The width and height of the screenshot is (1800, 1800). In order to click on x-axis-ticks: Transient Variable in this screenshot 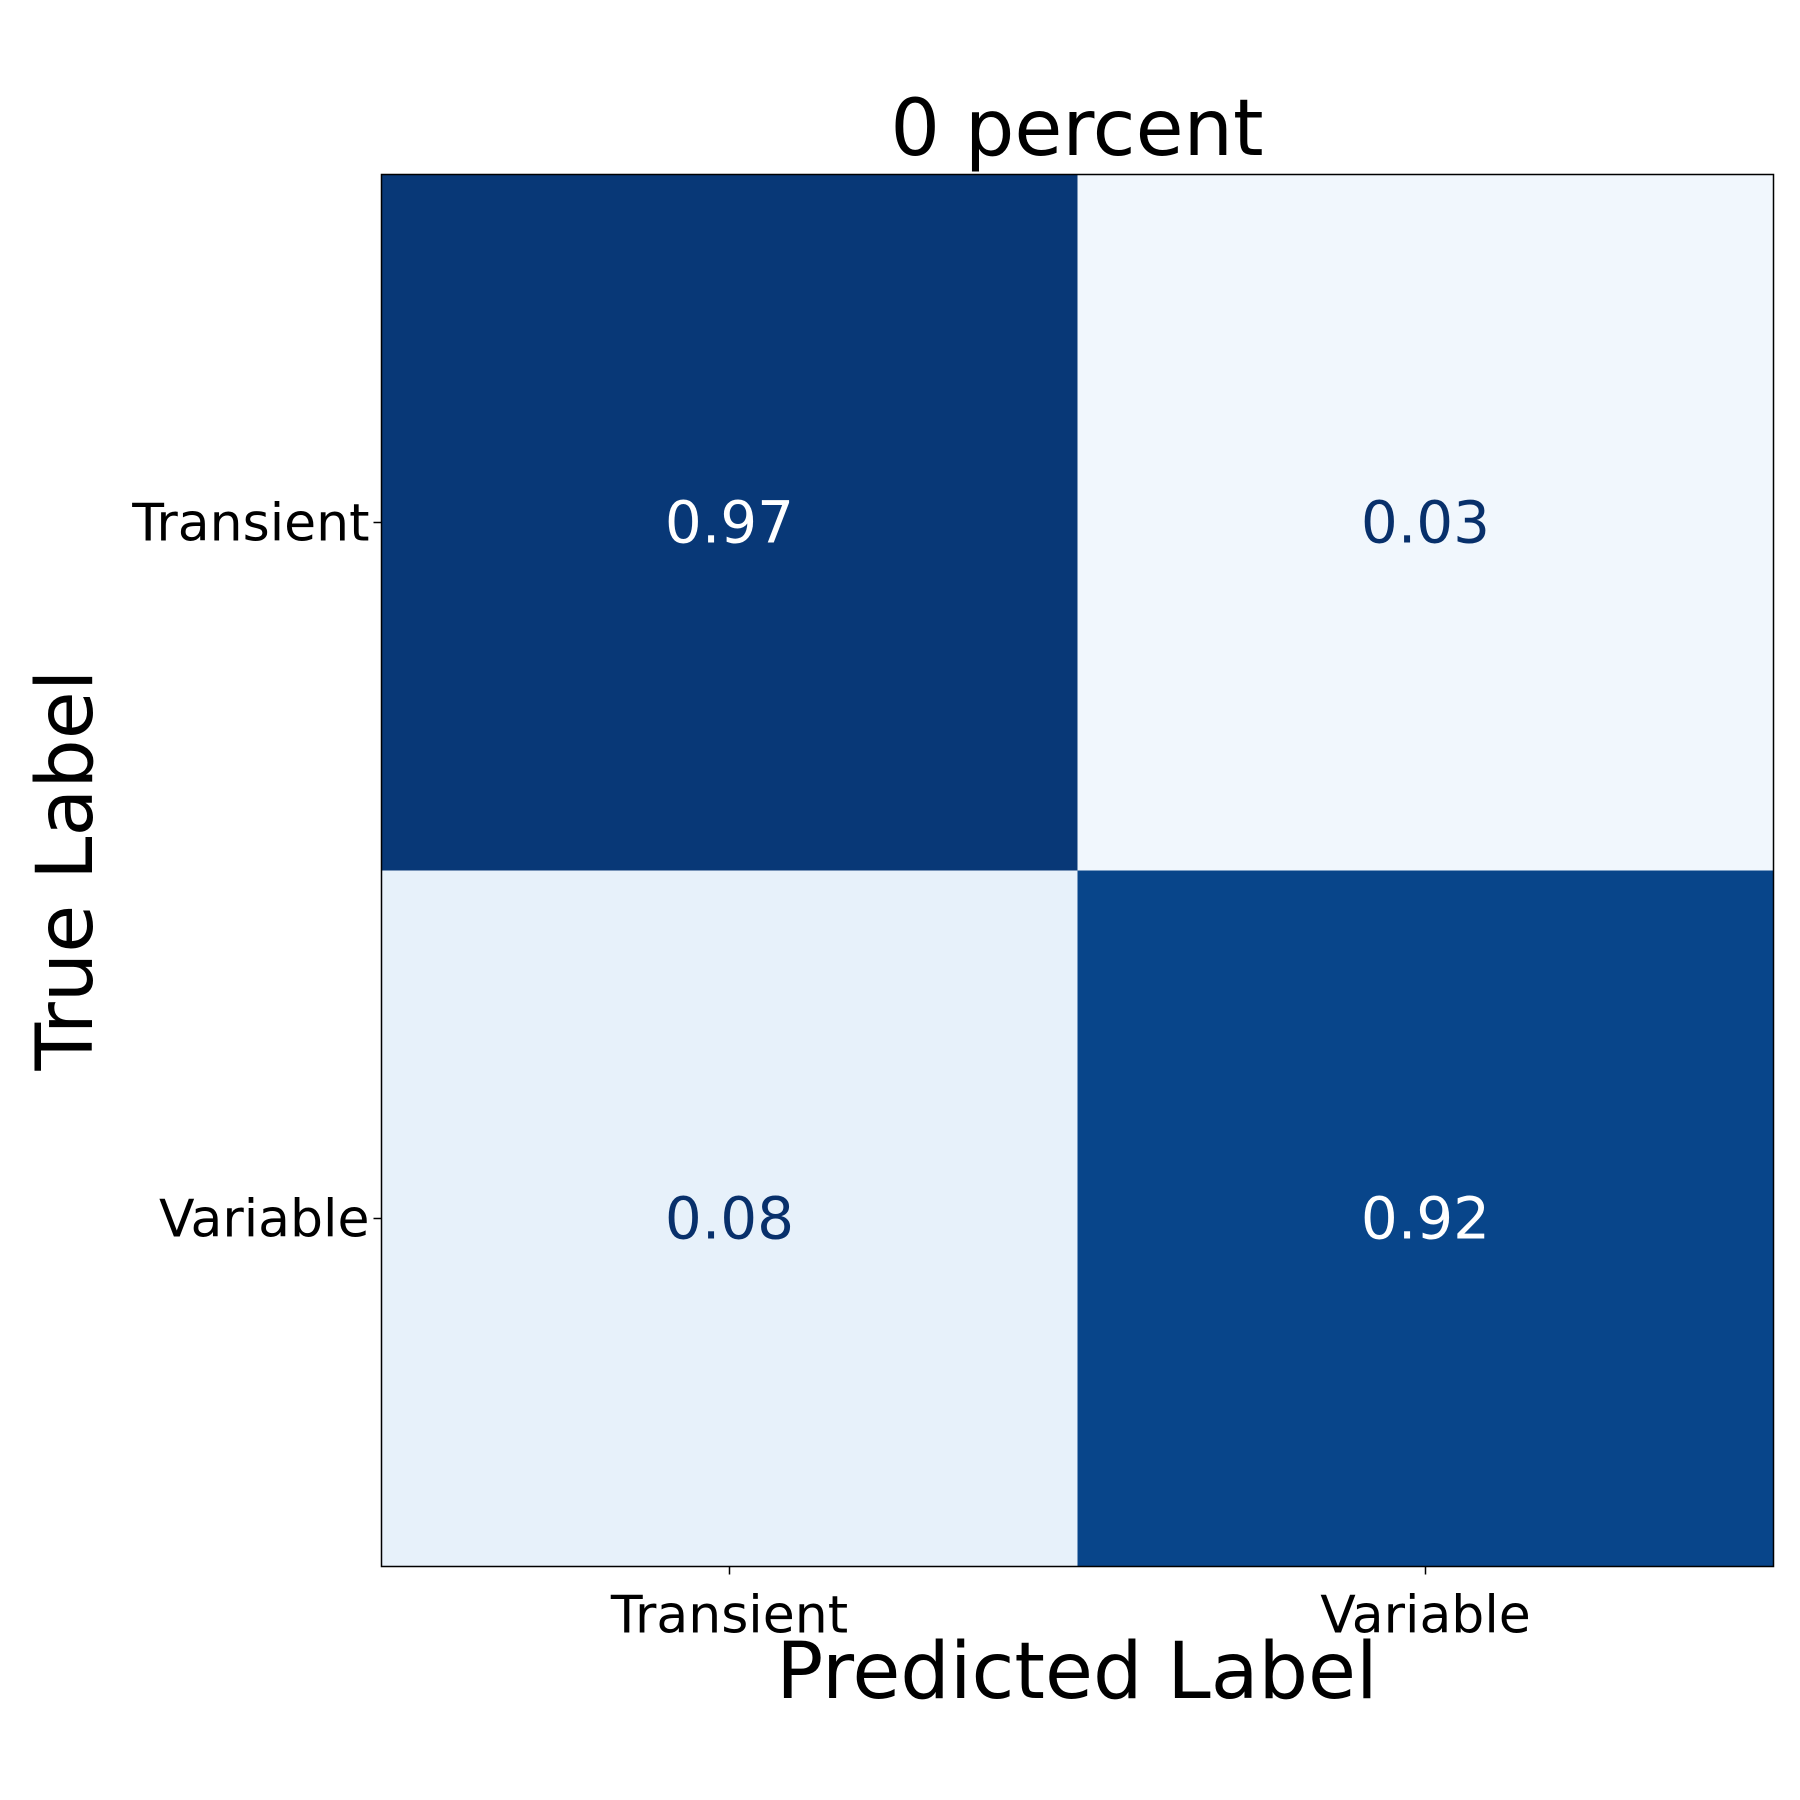, I will do `click(1070, 1606)`.